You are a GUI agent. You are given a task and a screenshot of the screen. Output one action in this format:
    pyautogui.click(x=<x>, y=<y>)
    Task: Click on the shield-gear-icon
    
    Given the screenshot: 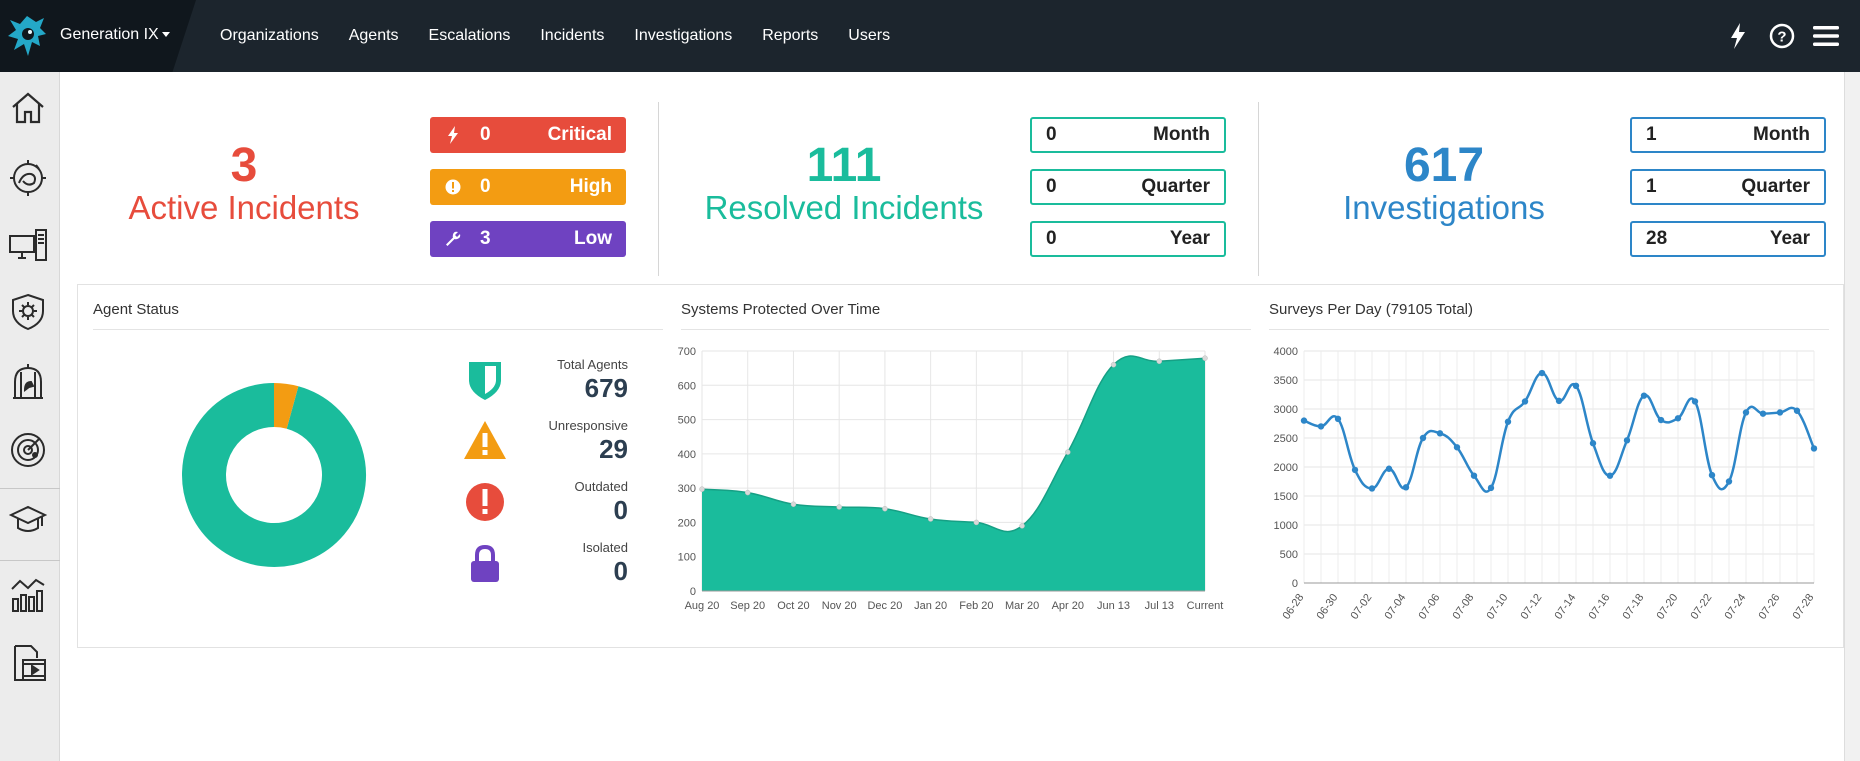 What is the action you would take?
    pyautogui.click(x=28, y=312)
    